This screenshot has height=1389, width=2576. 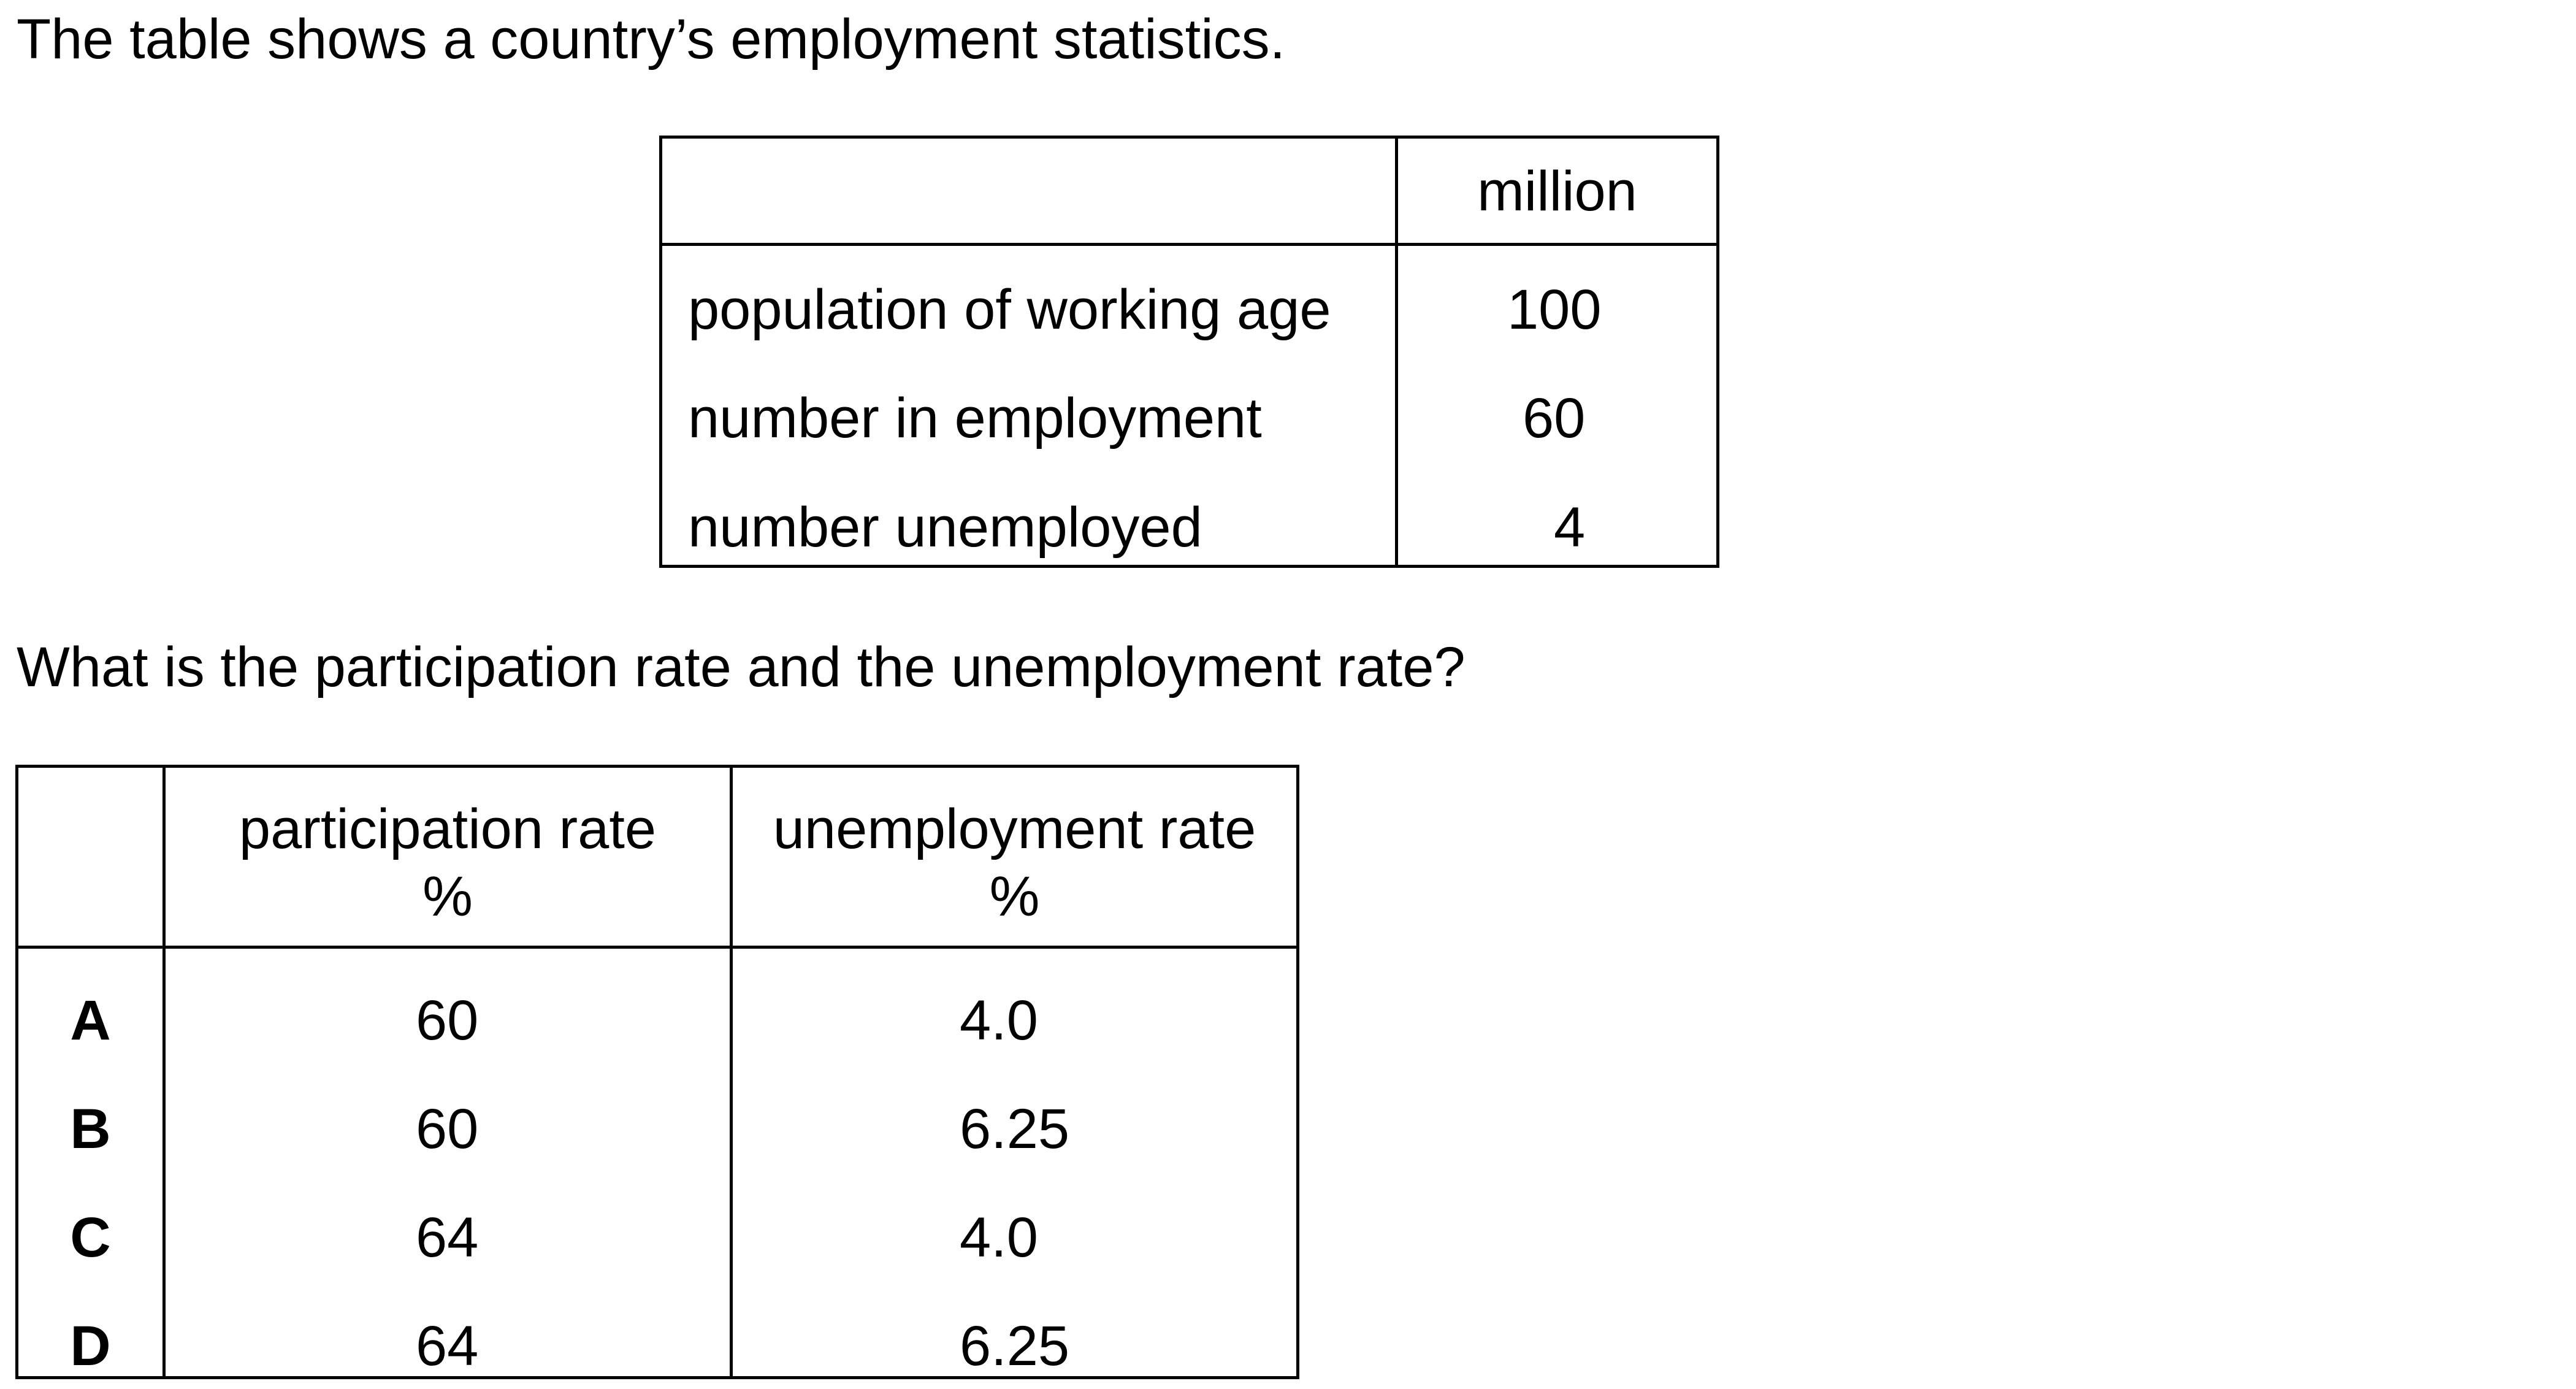 What do you see at coordinates (945, 527) in the screenshot?
I see `row-label-unemployed: number unemployed` at bounding box center [945, 527].